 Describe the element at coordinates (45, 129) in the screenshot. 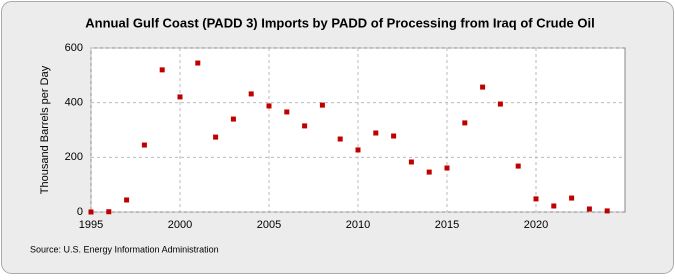

I see `y-axis-label: Thousand Barrels per Day` at that location.